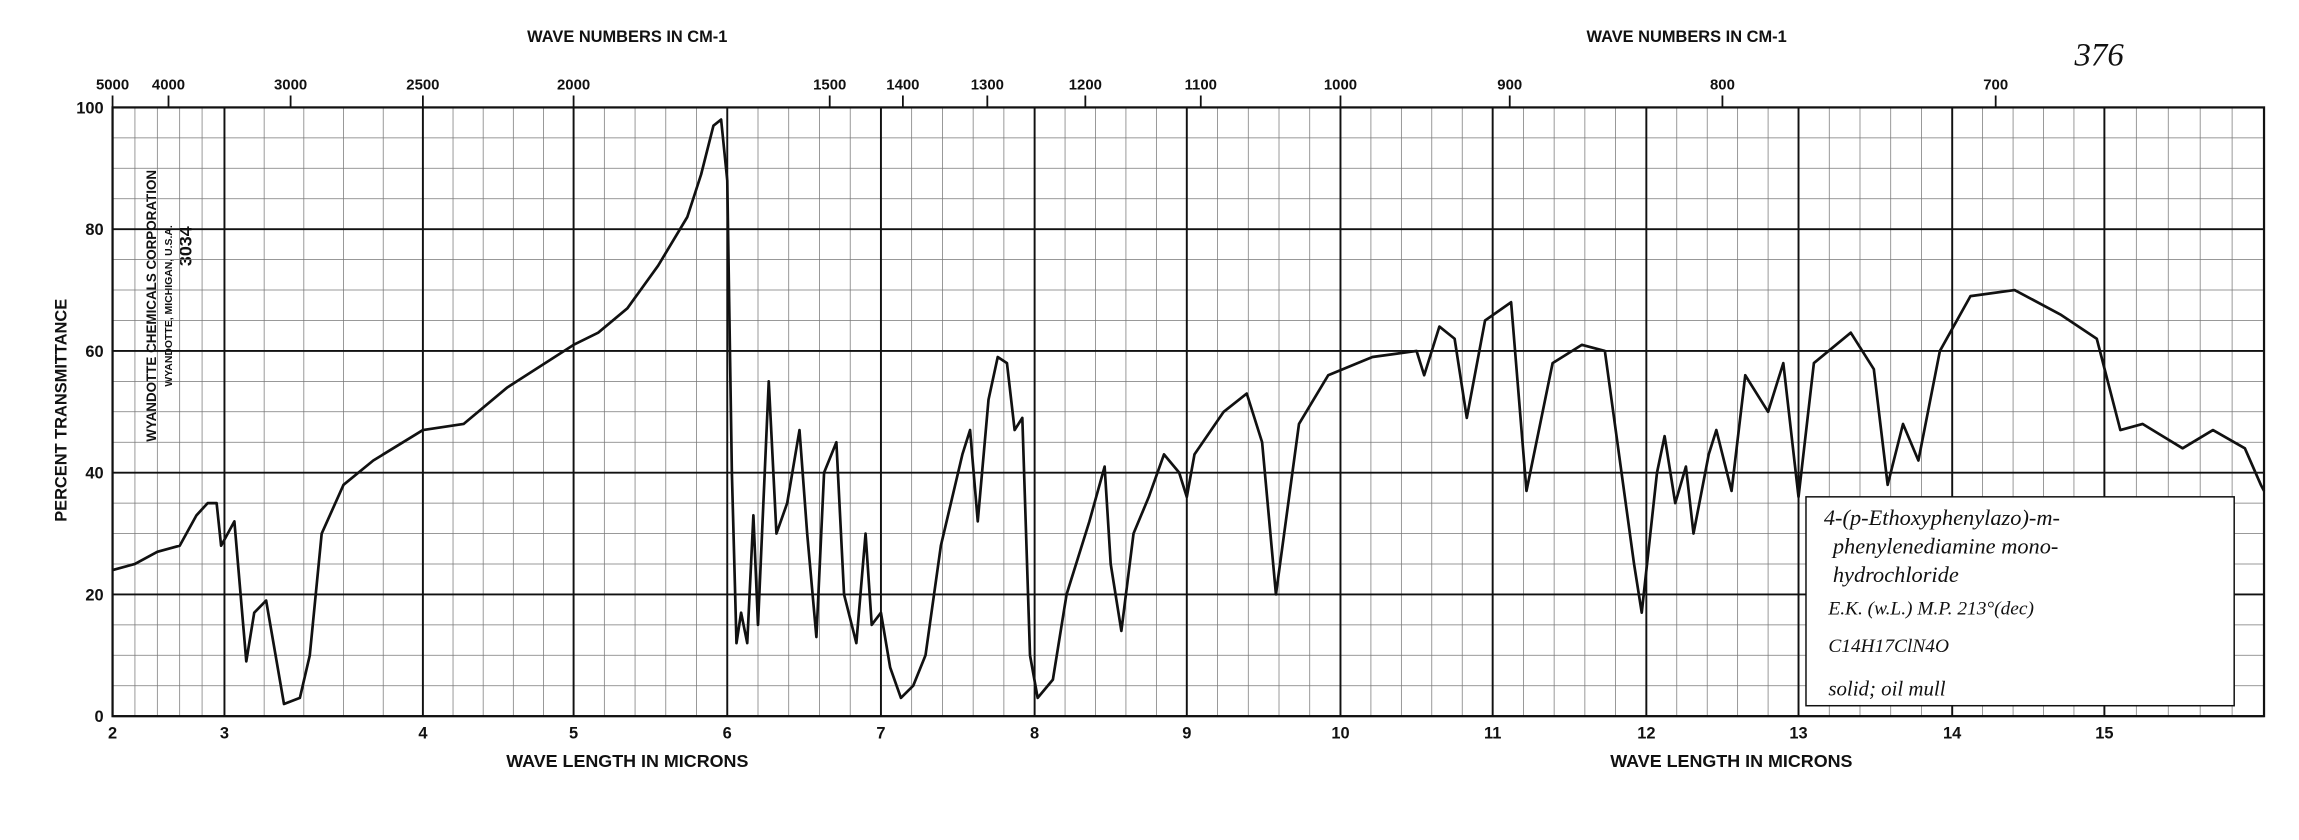  I want to click on stamp-text: 3034, so click(186, 246).